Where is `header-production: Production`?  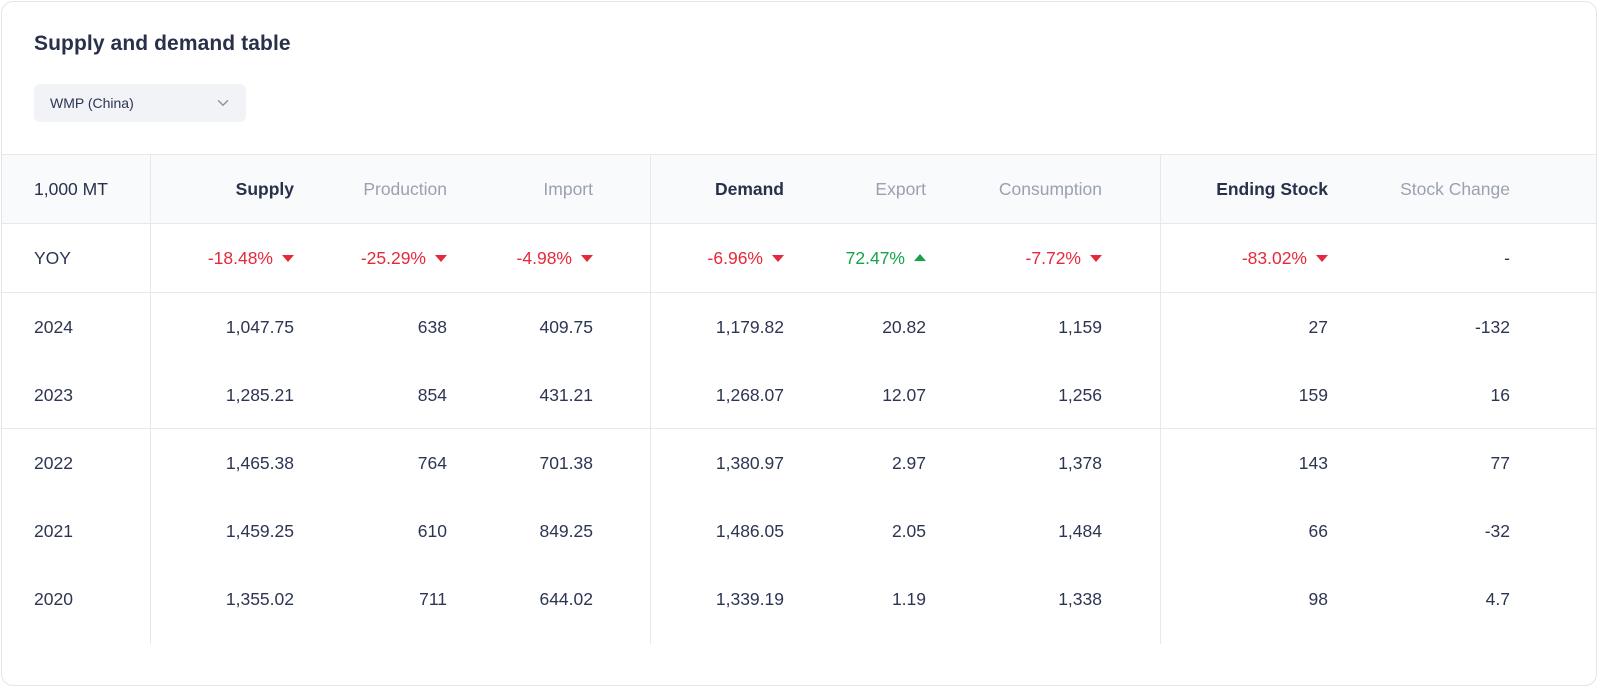
header-production: Production is located at coordinates (405, 188).